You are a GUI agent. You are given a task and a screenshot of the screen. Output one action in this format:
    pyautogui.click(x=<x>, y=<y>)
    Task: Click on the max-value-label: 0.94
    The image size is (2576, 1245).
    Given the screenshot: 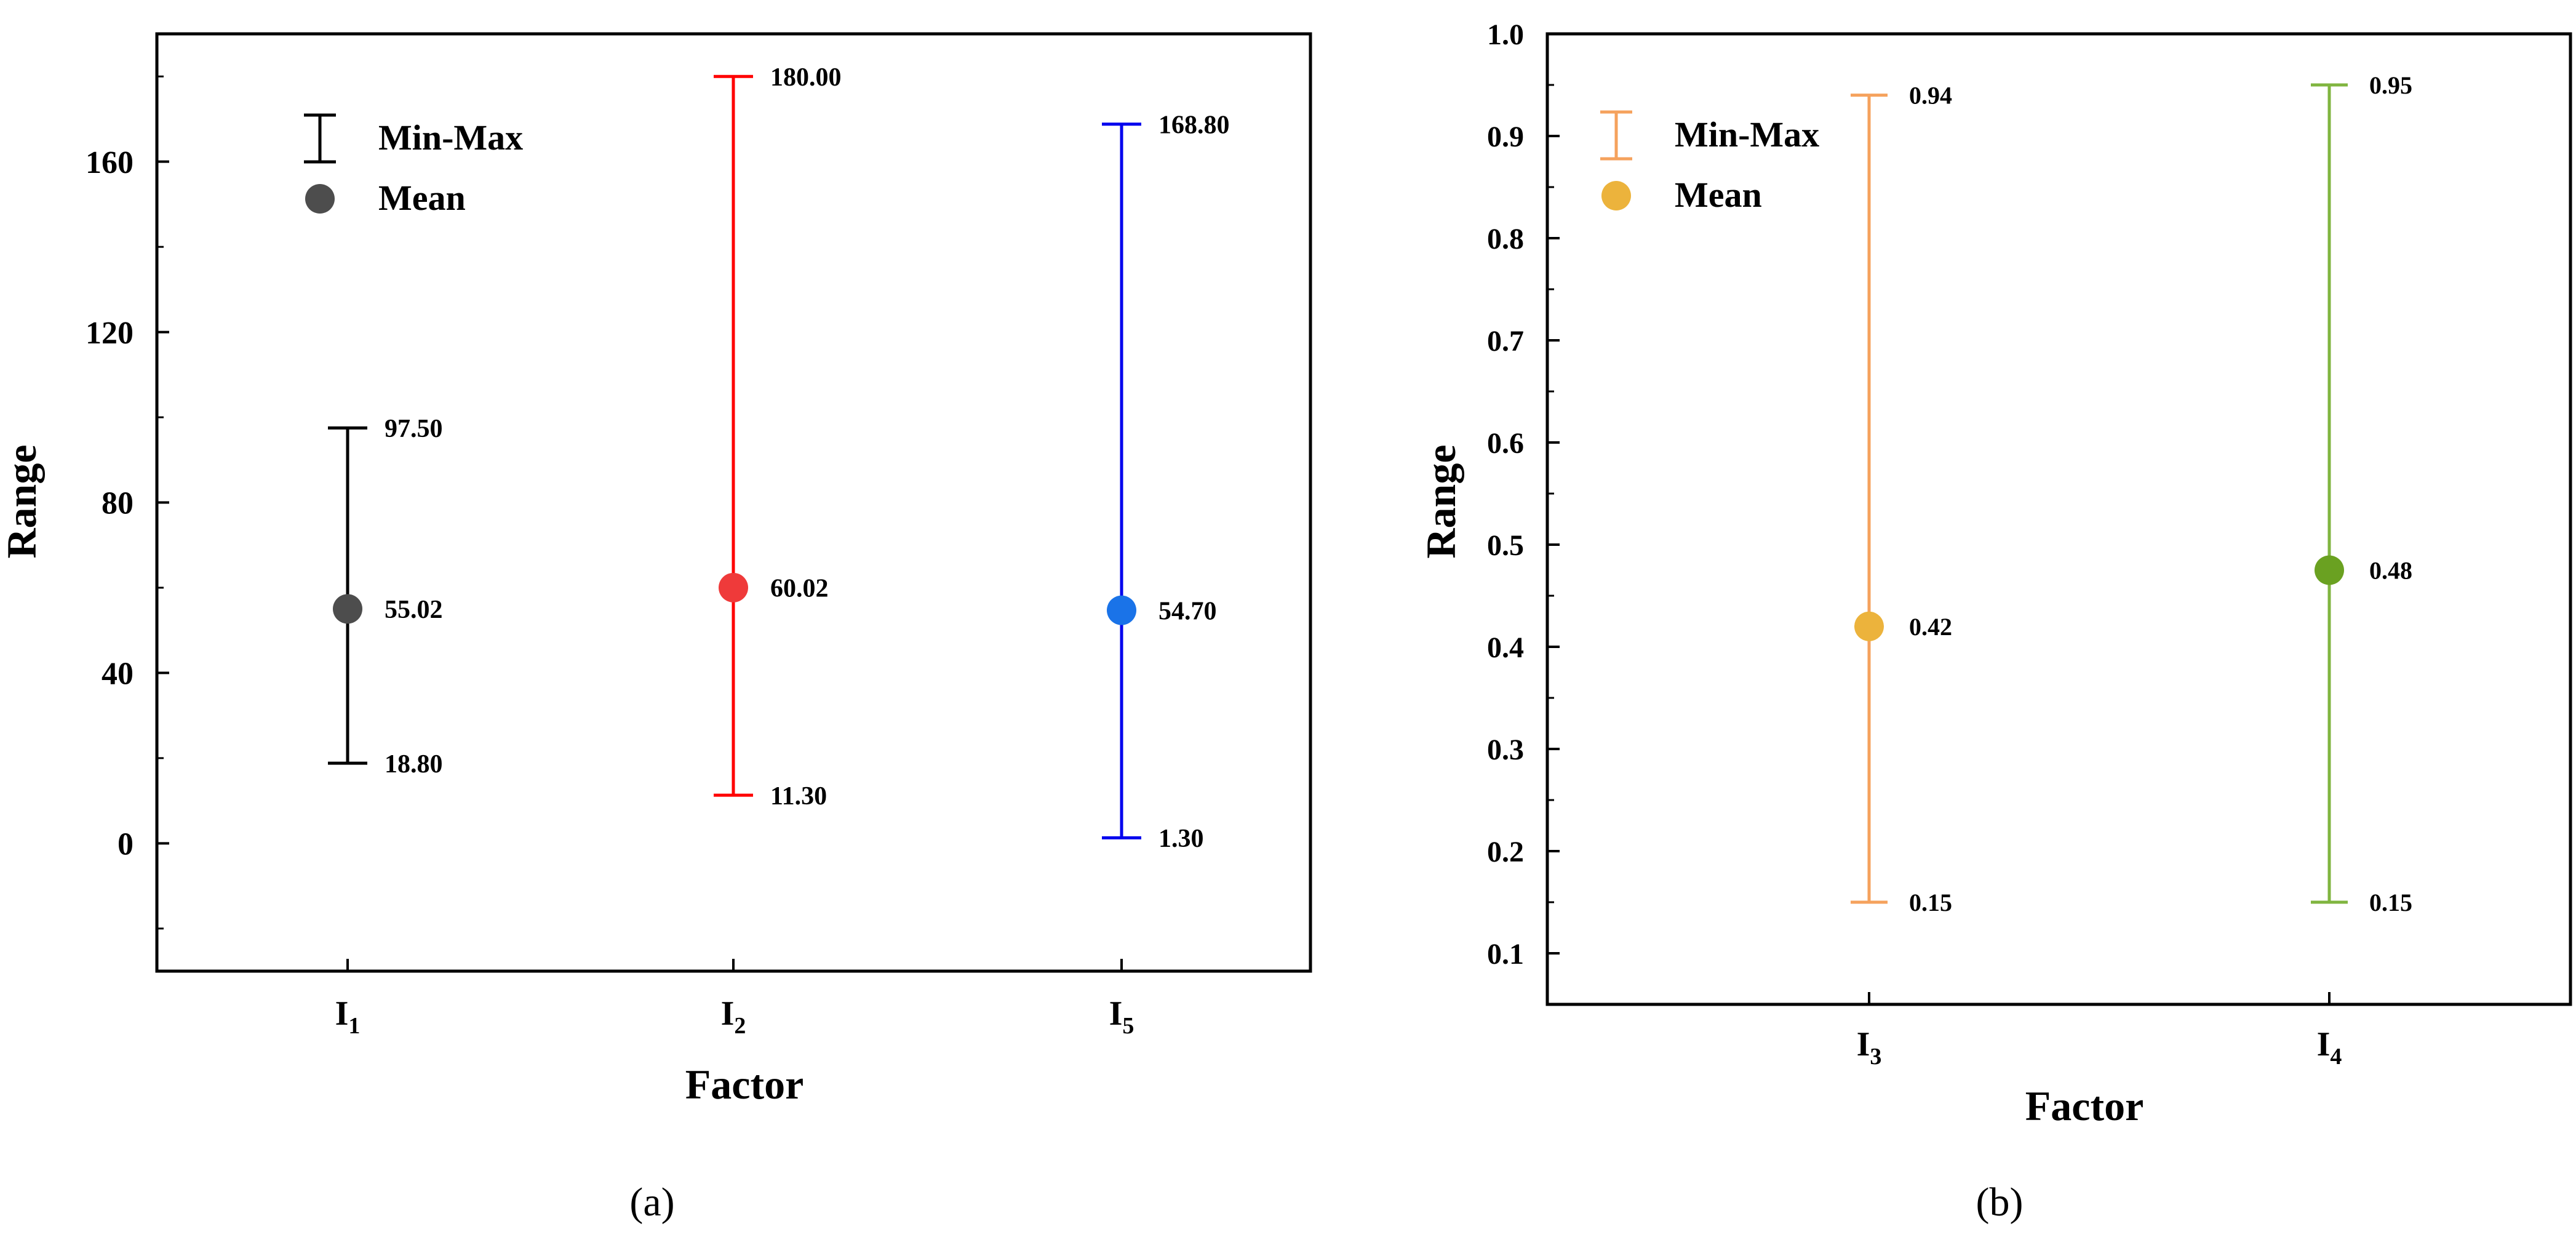 What is the action you would take?
    pyautogui.click(x=1930, y=96)
    